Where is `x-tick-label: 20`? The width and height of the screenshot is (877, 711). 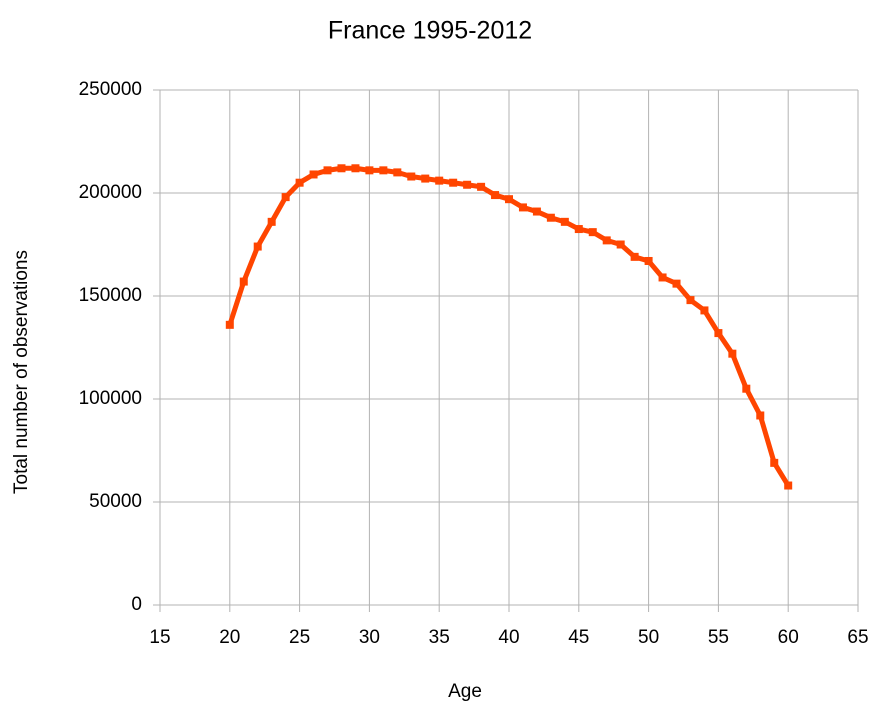 x-tick-label: 20 is located at coordinates (229, 637).